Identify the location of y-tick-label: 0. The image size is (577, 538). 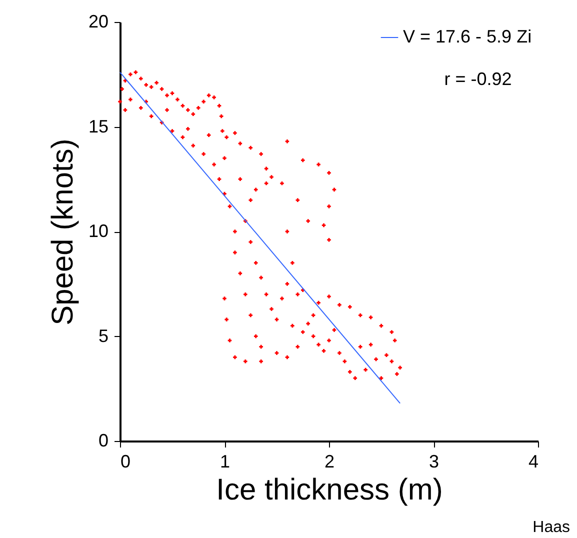
(103, 440).